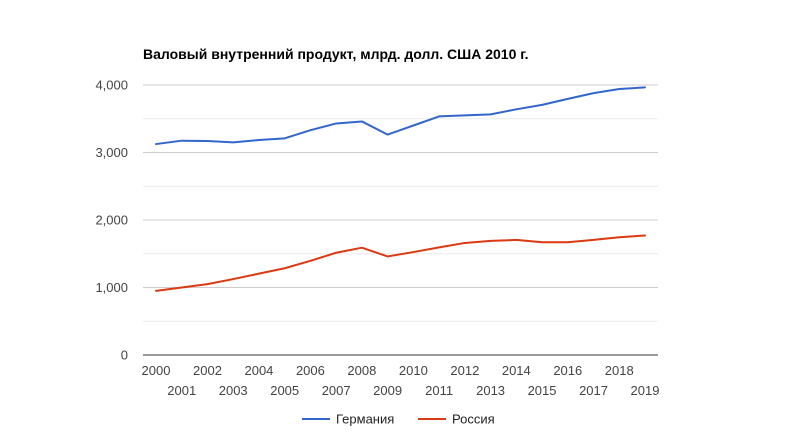 This screenshot has width=800, height=440. What do you see at coordinates (593, 390) in the screenshot?
I see `x-tick-label: 2017` at bounding box center [593, 390].